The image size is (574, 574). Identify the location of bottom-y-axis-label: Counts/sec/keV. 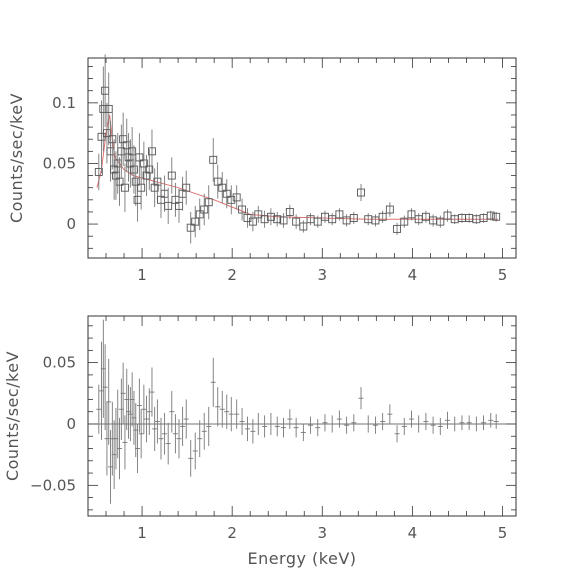
(12, 416).